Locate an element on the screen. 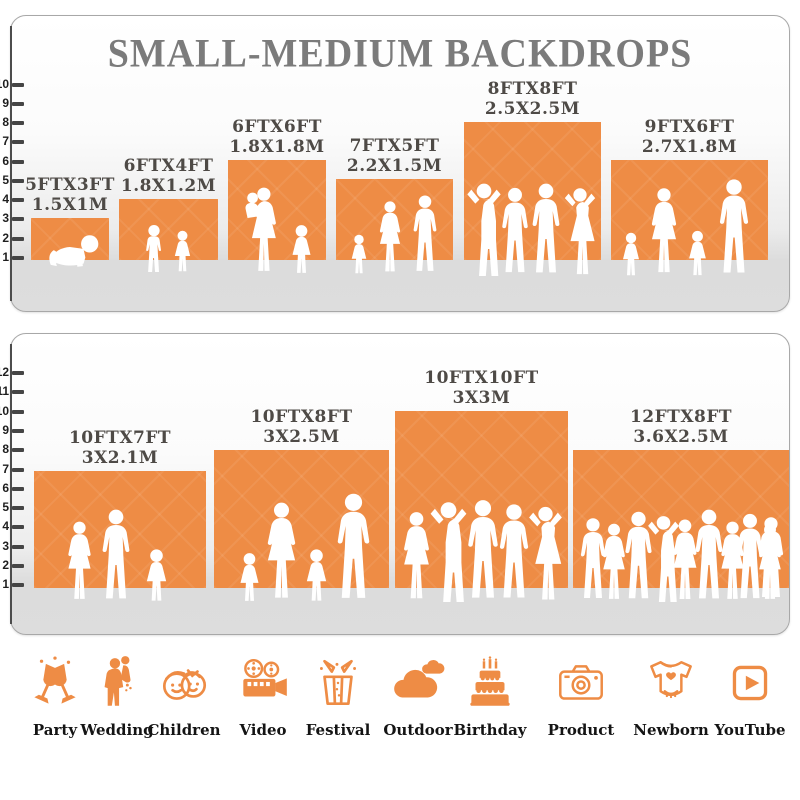 The image size is (800, 800). backdrop-size-label: 12FTX8FT 3.6X2.5M is located at coordinates (681, 426).